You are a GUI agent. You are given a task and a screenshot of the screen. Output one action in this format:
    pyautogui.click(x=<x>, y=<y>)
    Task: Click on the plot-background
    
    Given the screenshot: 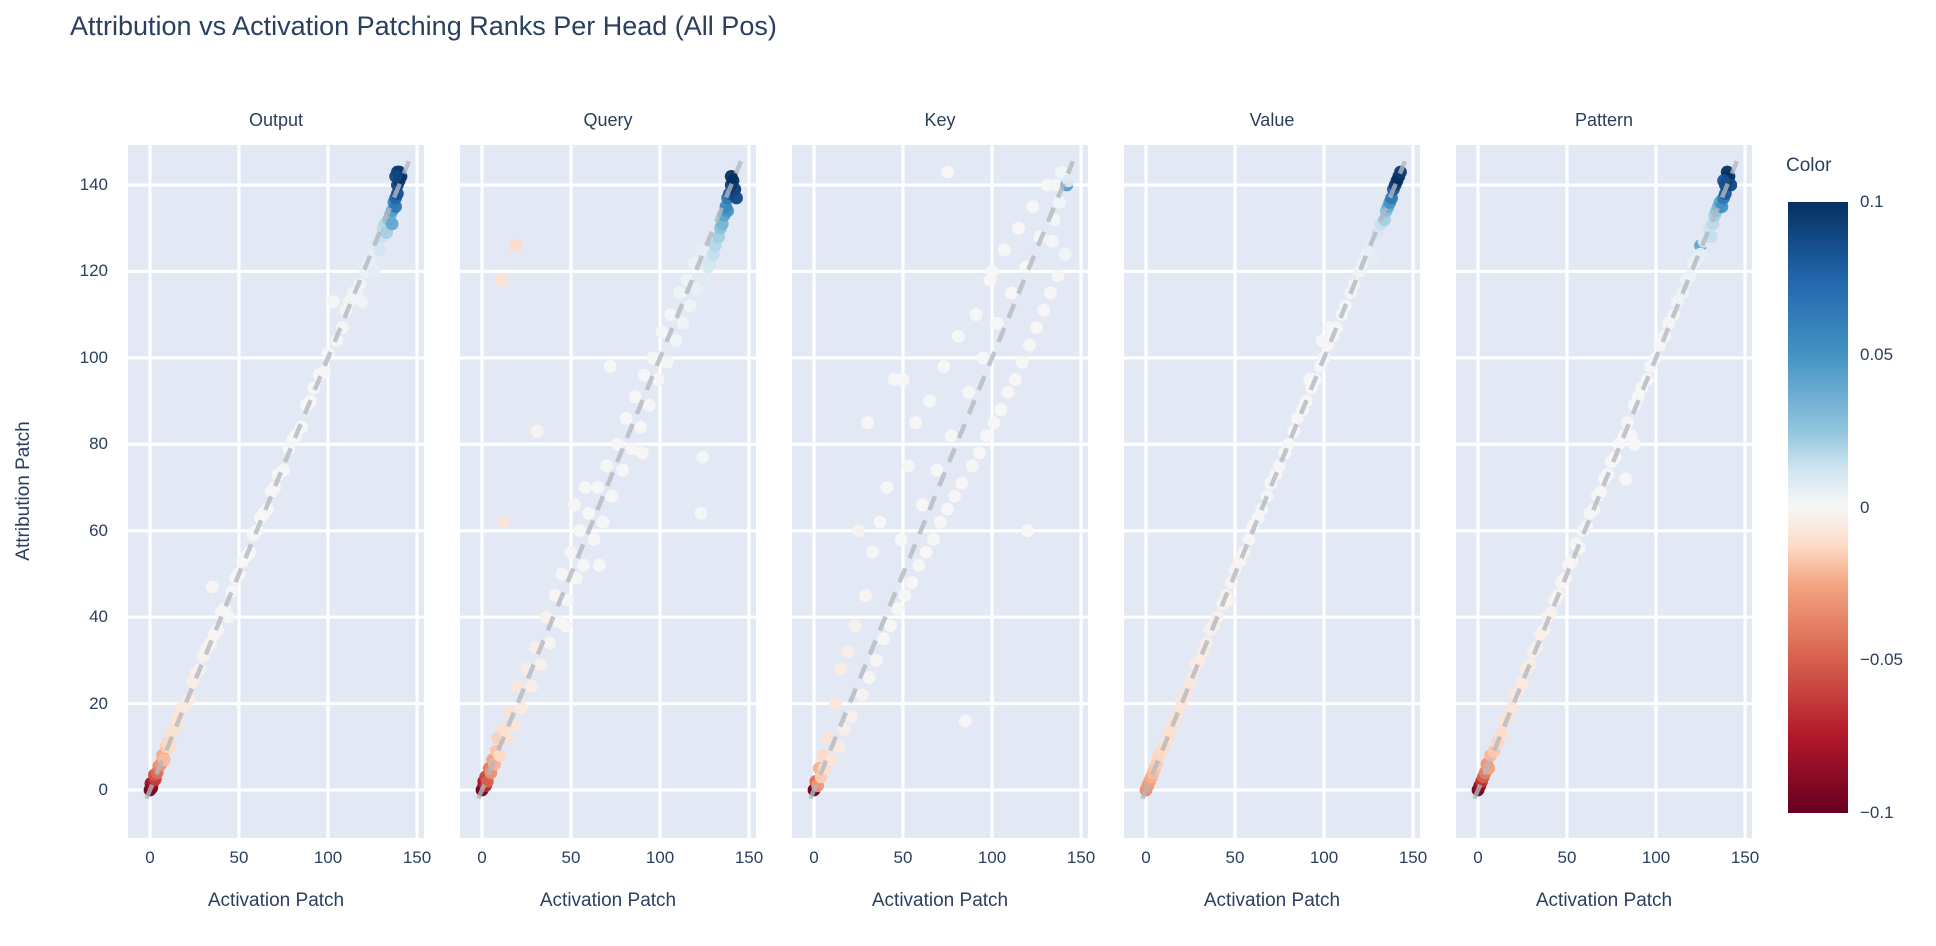 What is the action you would take?
    pyautogui.click(x=940, y=491)
    